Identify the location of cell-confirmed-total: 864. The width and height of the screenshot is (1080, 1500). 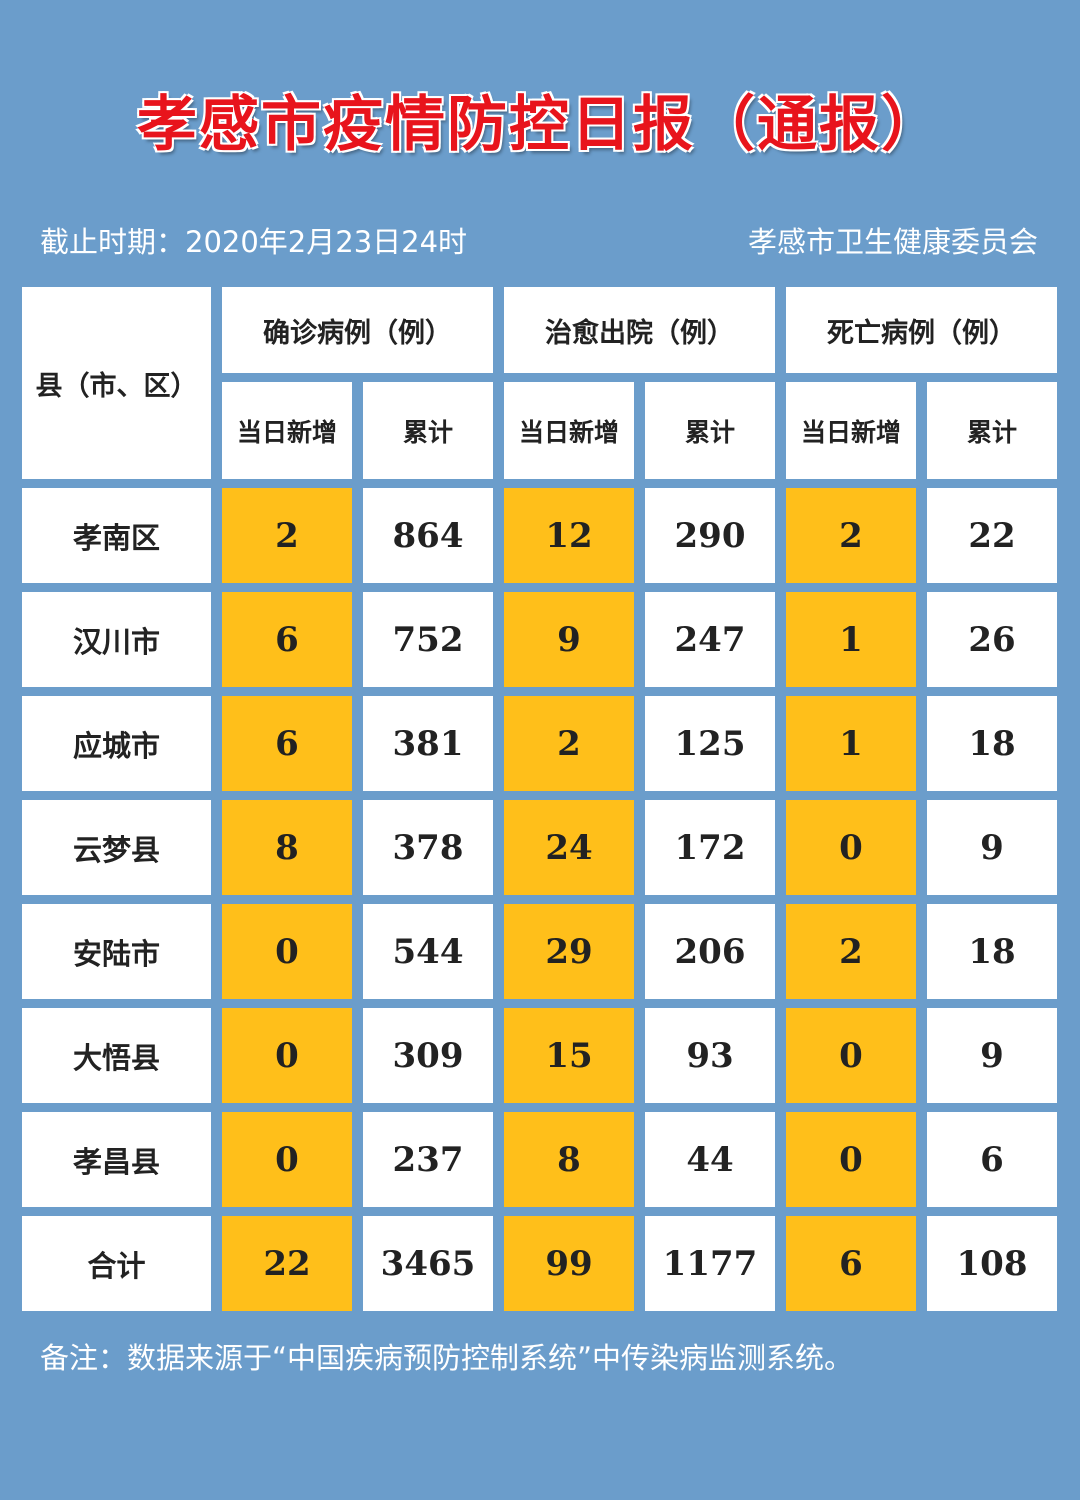
(428, 535).